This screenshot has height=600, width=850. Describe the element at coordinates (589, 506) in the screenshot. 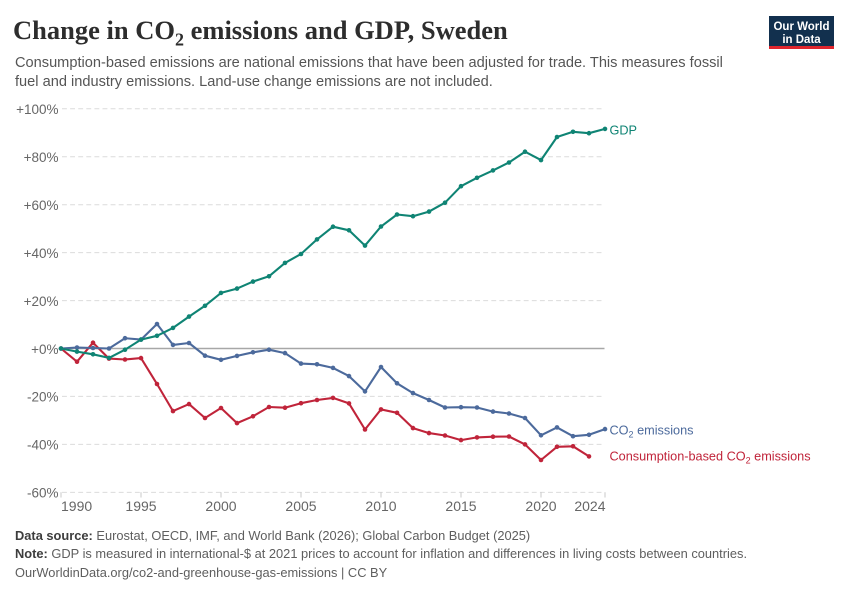

I see `svg-text: 2024` at that location.